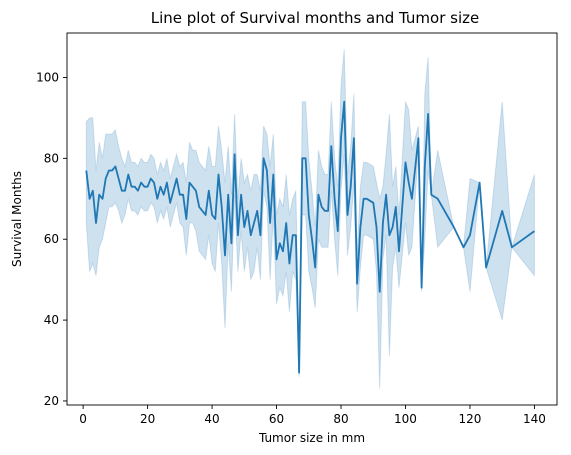 The image size is (571, 455). What do you see at coordinates (534, 419) in the screenshot?
I see `x-tick-label: 140` at bounding box center [534, 419].